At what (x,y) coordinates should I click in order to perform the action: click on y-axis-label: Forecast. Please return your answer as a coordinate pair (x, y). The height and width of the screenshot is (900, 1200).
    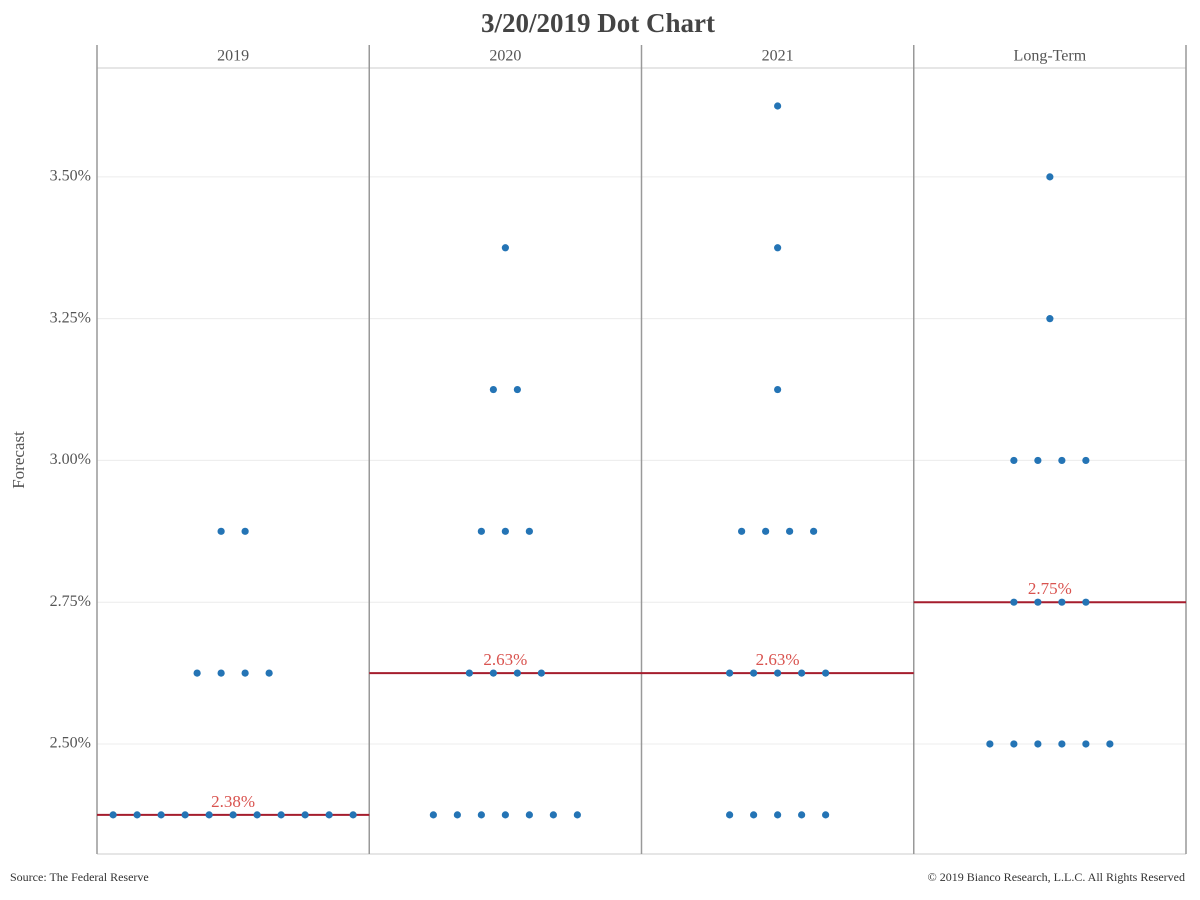
    Looking at the image, I should click on (18, 460).